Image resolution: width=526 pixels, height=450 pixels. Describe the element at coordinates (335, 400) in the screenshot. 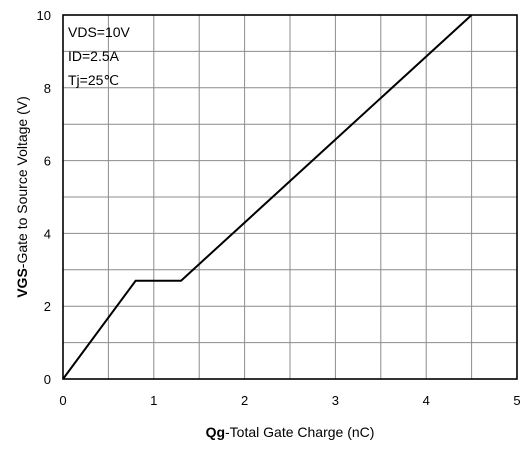

I see `x-tick-label: 3` at that location.